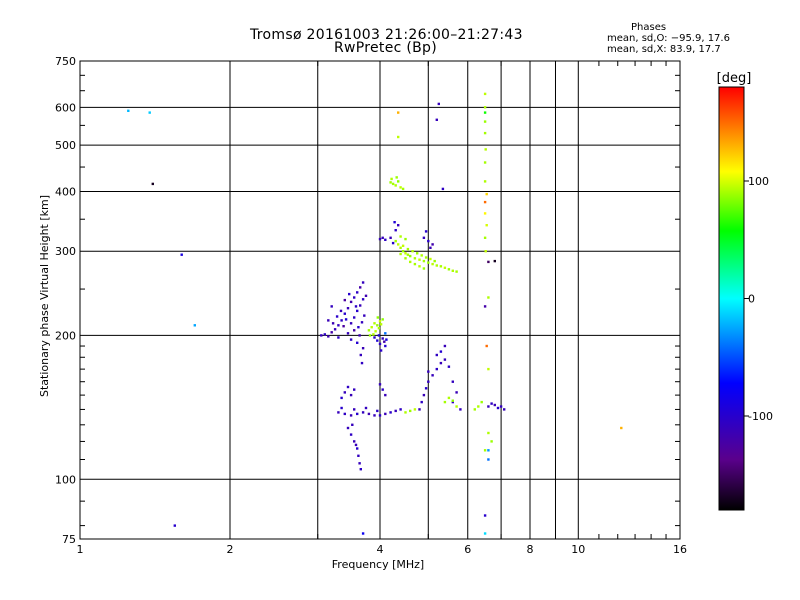  Describe the element at coordinates (65, 107) in the screenshot. I see `y-tick-label: 600` at that location.